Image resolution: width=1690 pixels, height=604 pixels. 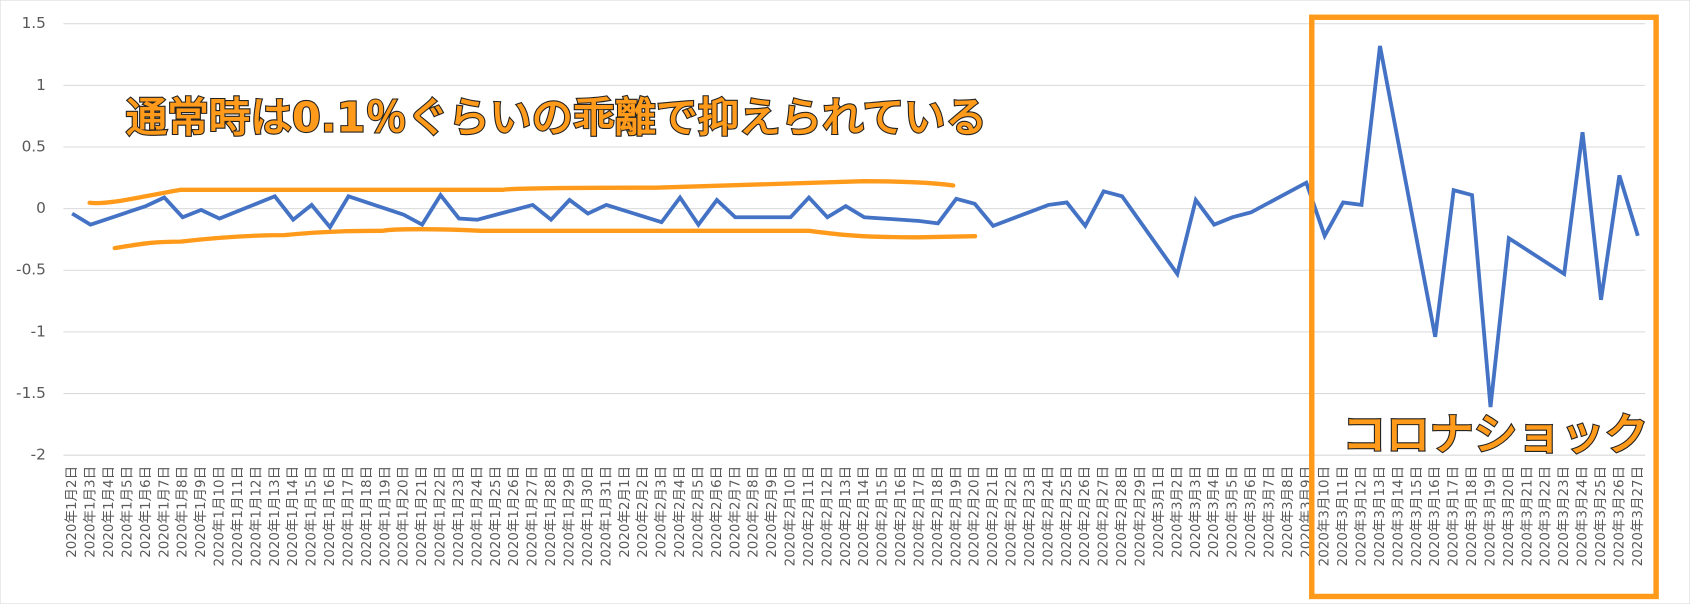 What do you see at coordinates (754, 512) in the screenshot?
I see `x-tick-label: 2020年2月8日` at bounding box center [754, 512].